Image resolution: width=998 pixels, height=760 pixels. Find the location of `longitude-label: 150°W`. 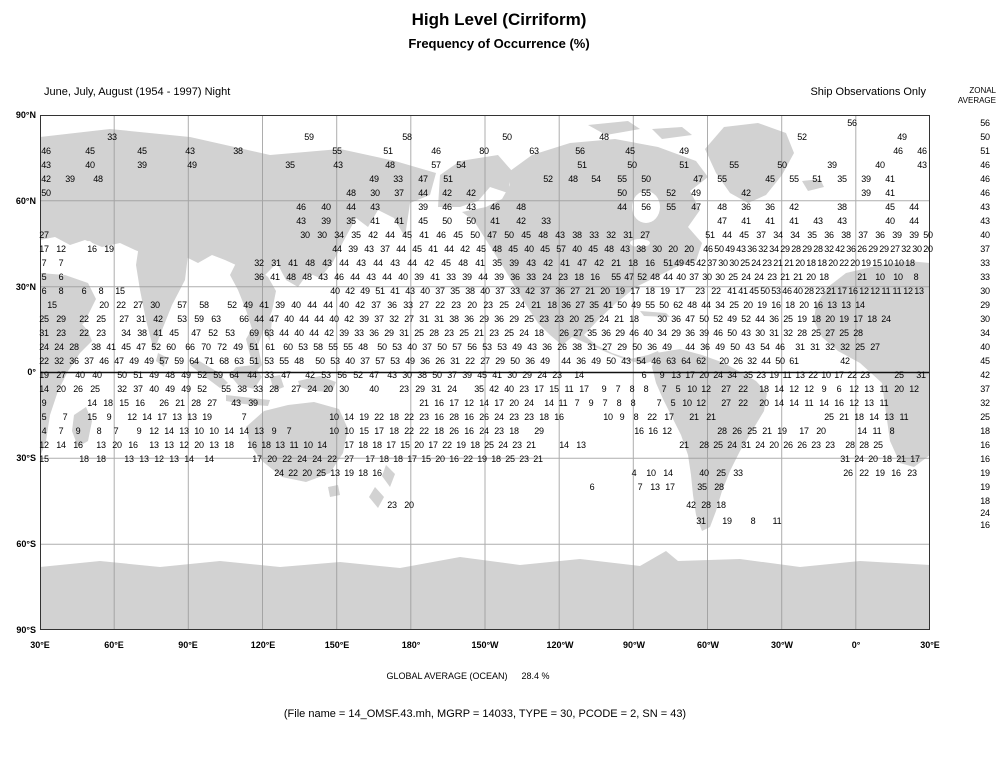

longitude-label: 150°W is located at coordinates (485, 645).